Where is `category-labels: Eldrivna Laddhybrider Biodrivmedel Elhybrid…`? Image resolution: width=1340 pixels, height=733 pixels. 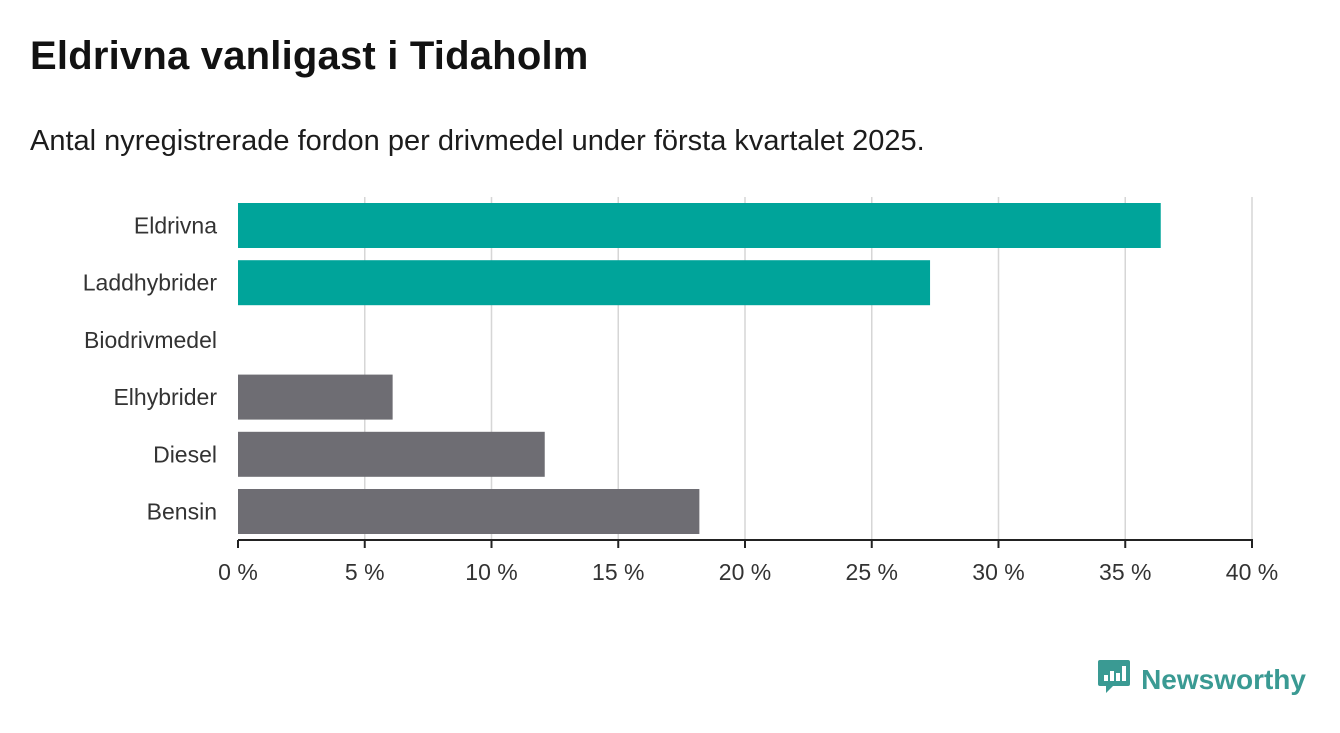
category-labels: Eldrivna Laddhybrider Biodrivmedel Elhybrid… is located at coordinates (150, 369).